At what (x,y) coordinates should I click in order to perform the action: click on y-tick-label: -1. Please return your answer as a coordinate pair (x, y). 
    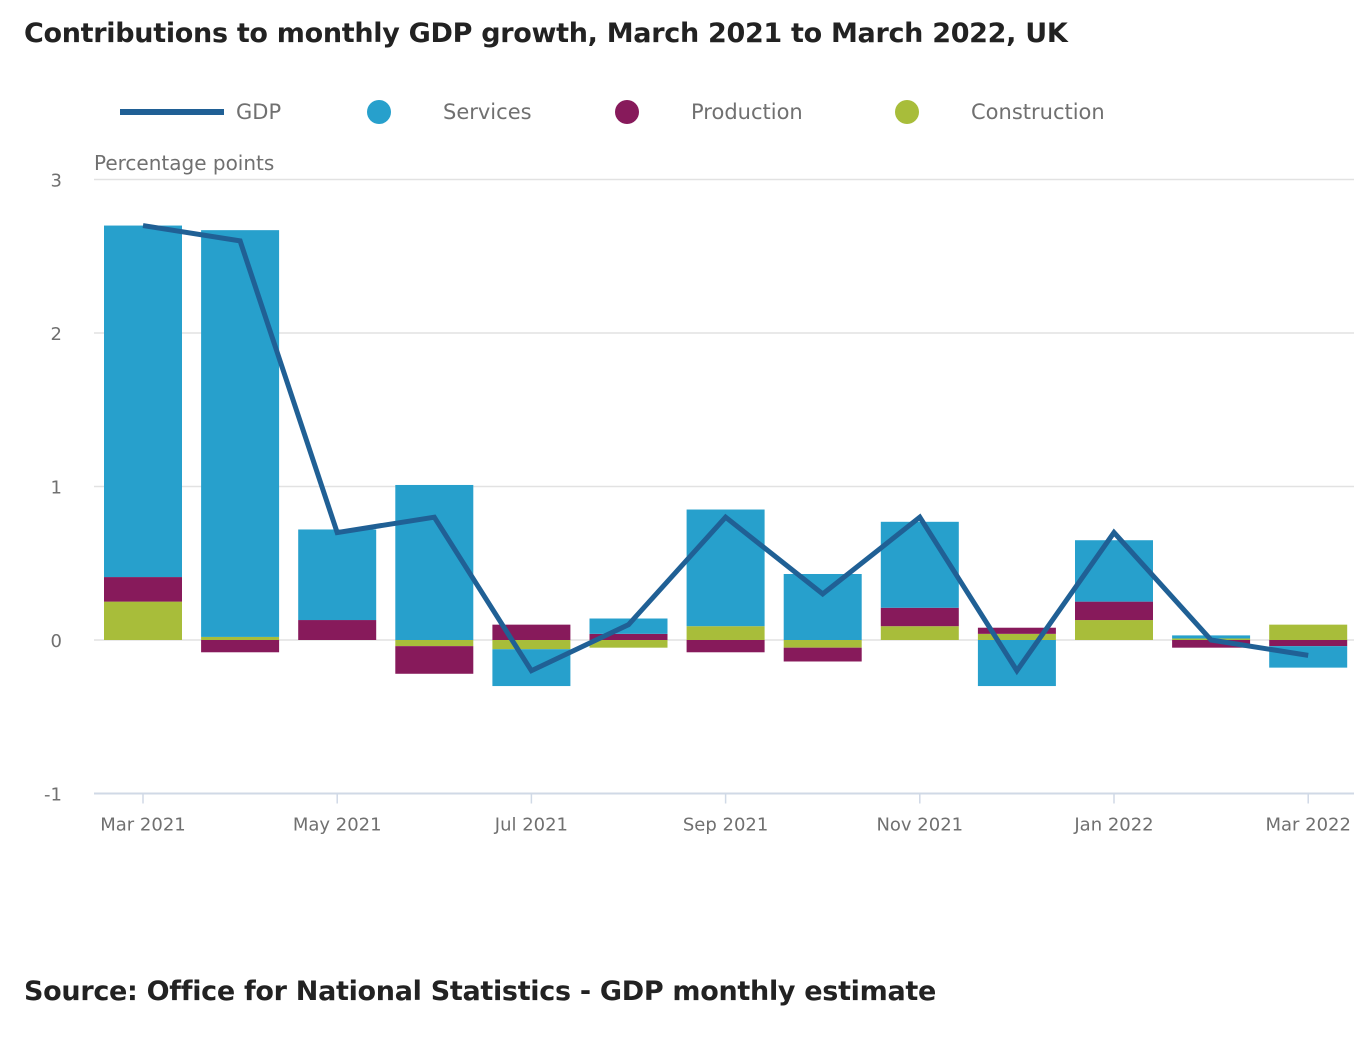
    Looking at the image, I should click on (53, 795).